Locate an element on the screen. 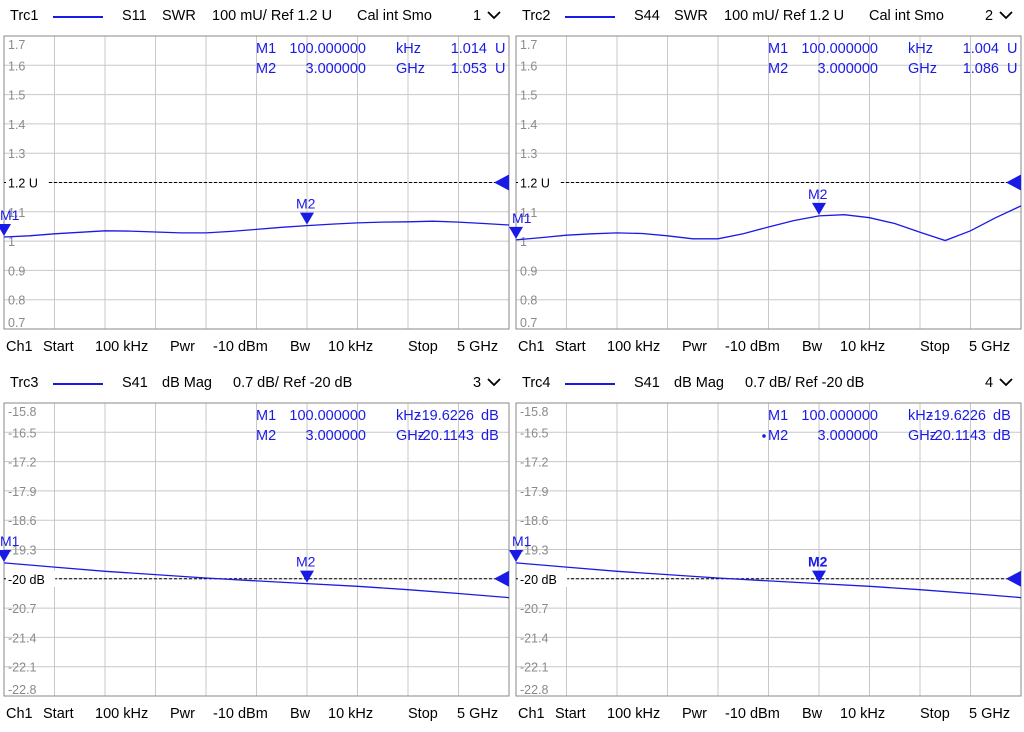 This screenshot has width=1024, height=732. y-tick-label: 0.9 is located at coordinates (16, 271).